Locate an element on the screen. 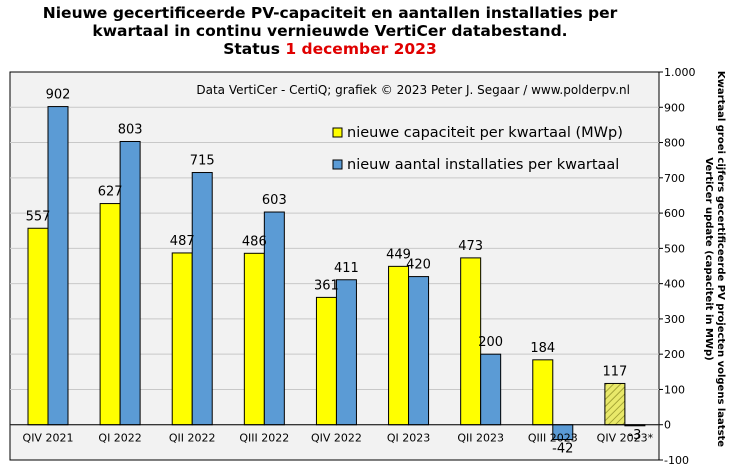 This screenshot has height=471, width=731. capacity-value-label: 449 is located at coordinates (398, 254).